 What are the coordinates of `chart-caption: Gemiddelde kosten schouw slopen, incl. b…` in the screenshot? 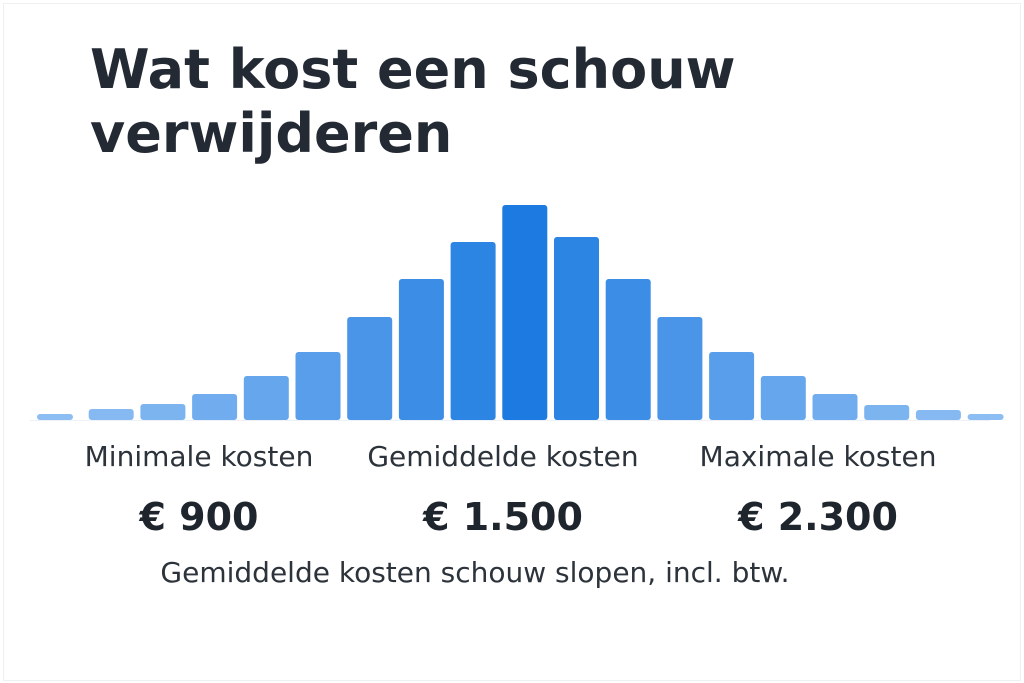 It's located at (475, 572).